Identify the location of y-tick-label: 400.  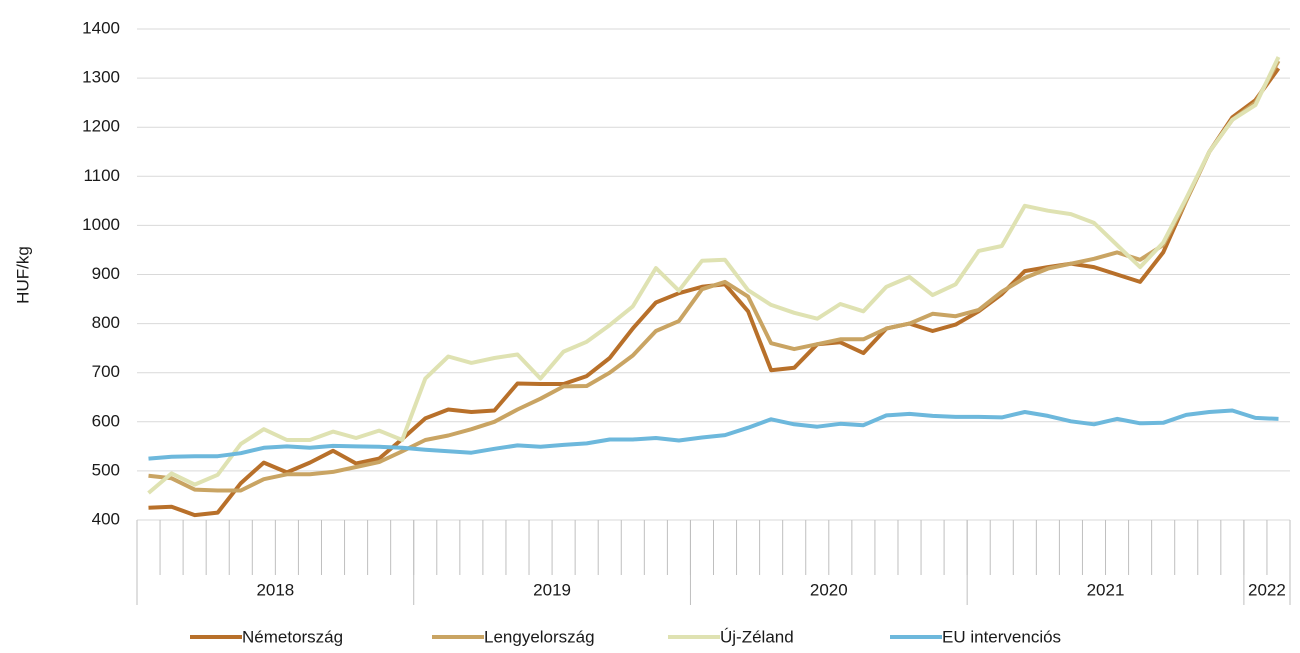
(106, 518).